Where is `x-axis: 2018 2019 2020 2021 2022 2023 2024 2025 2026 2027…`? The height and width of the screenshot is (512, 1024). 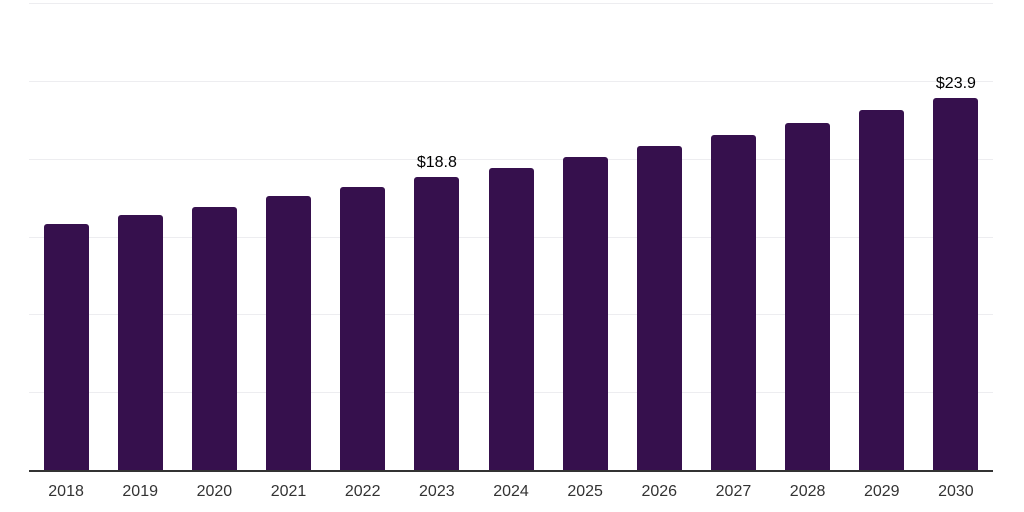 x-axis: 2018 2019 2020 2021 2022 2023 2024 2025 2026 2027… is located at coordinates (511, 493).